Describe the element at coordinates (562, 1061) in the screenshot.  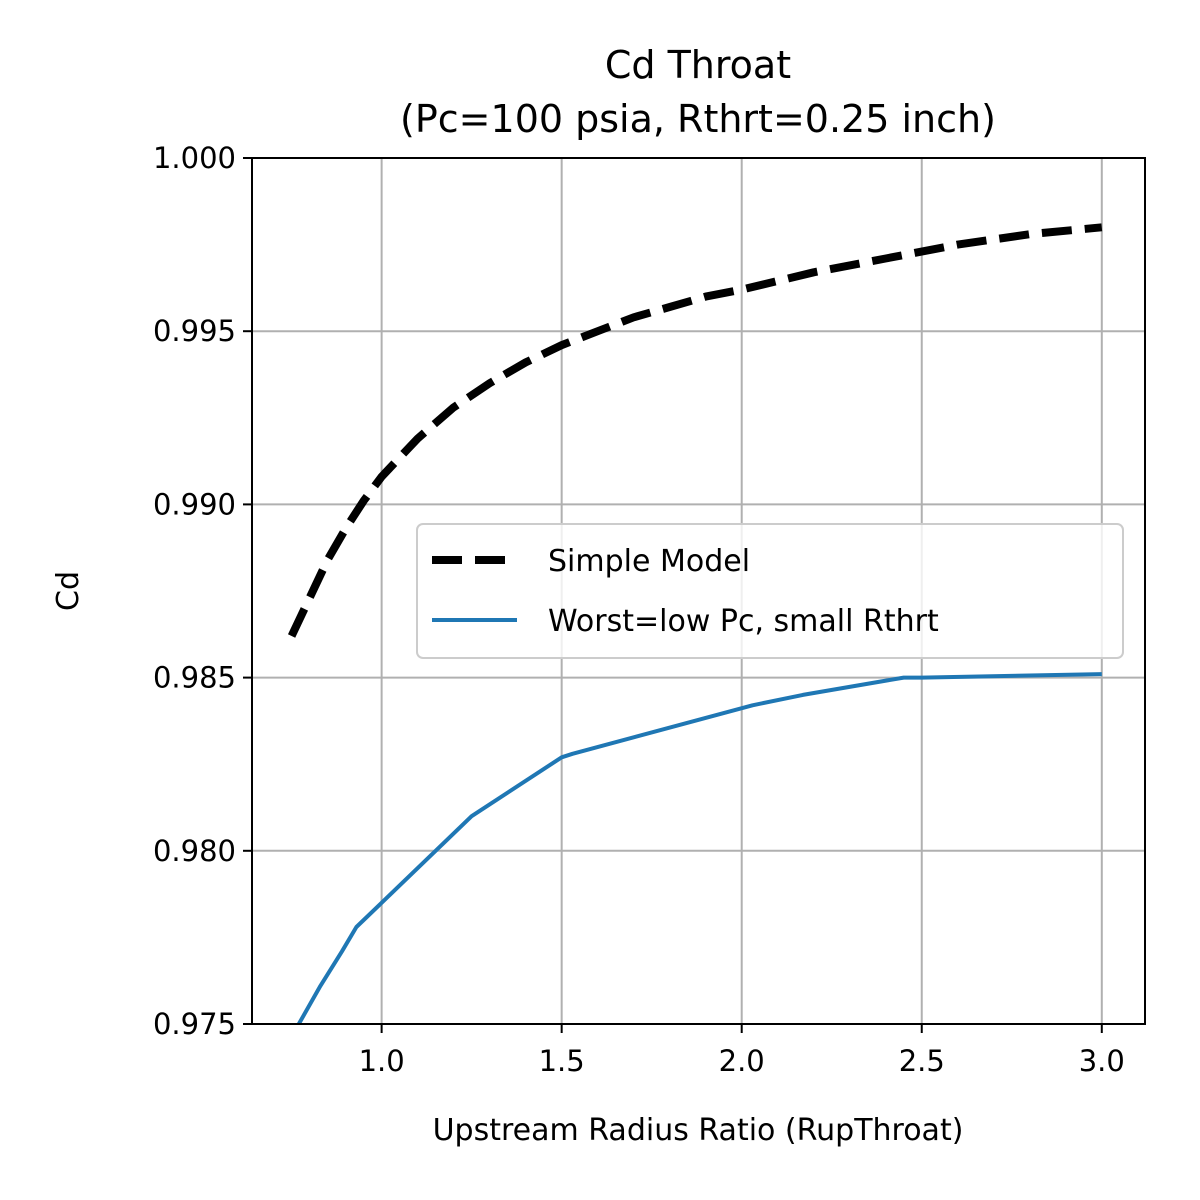
I see `x-tick-label: 1.5` at that location.